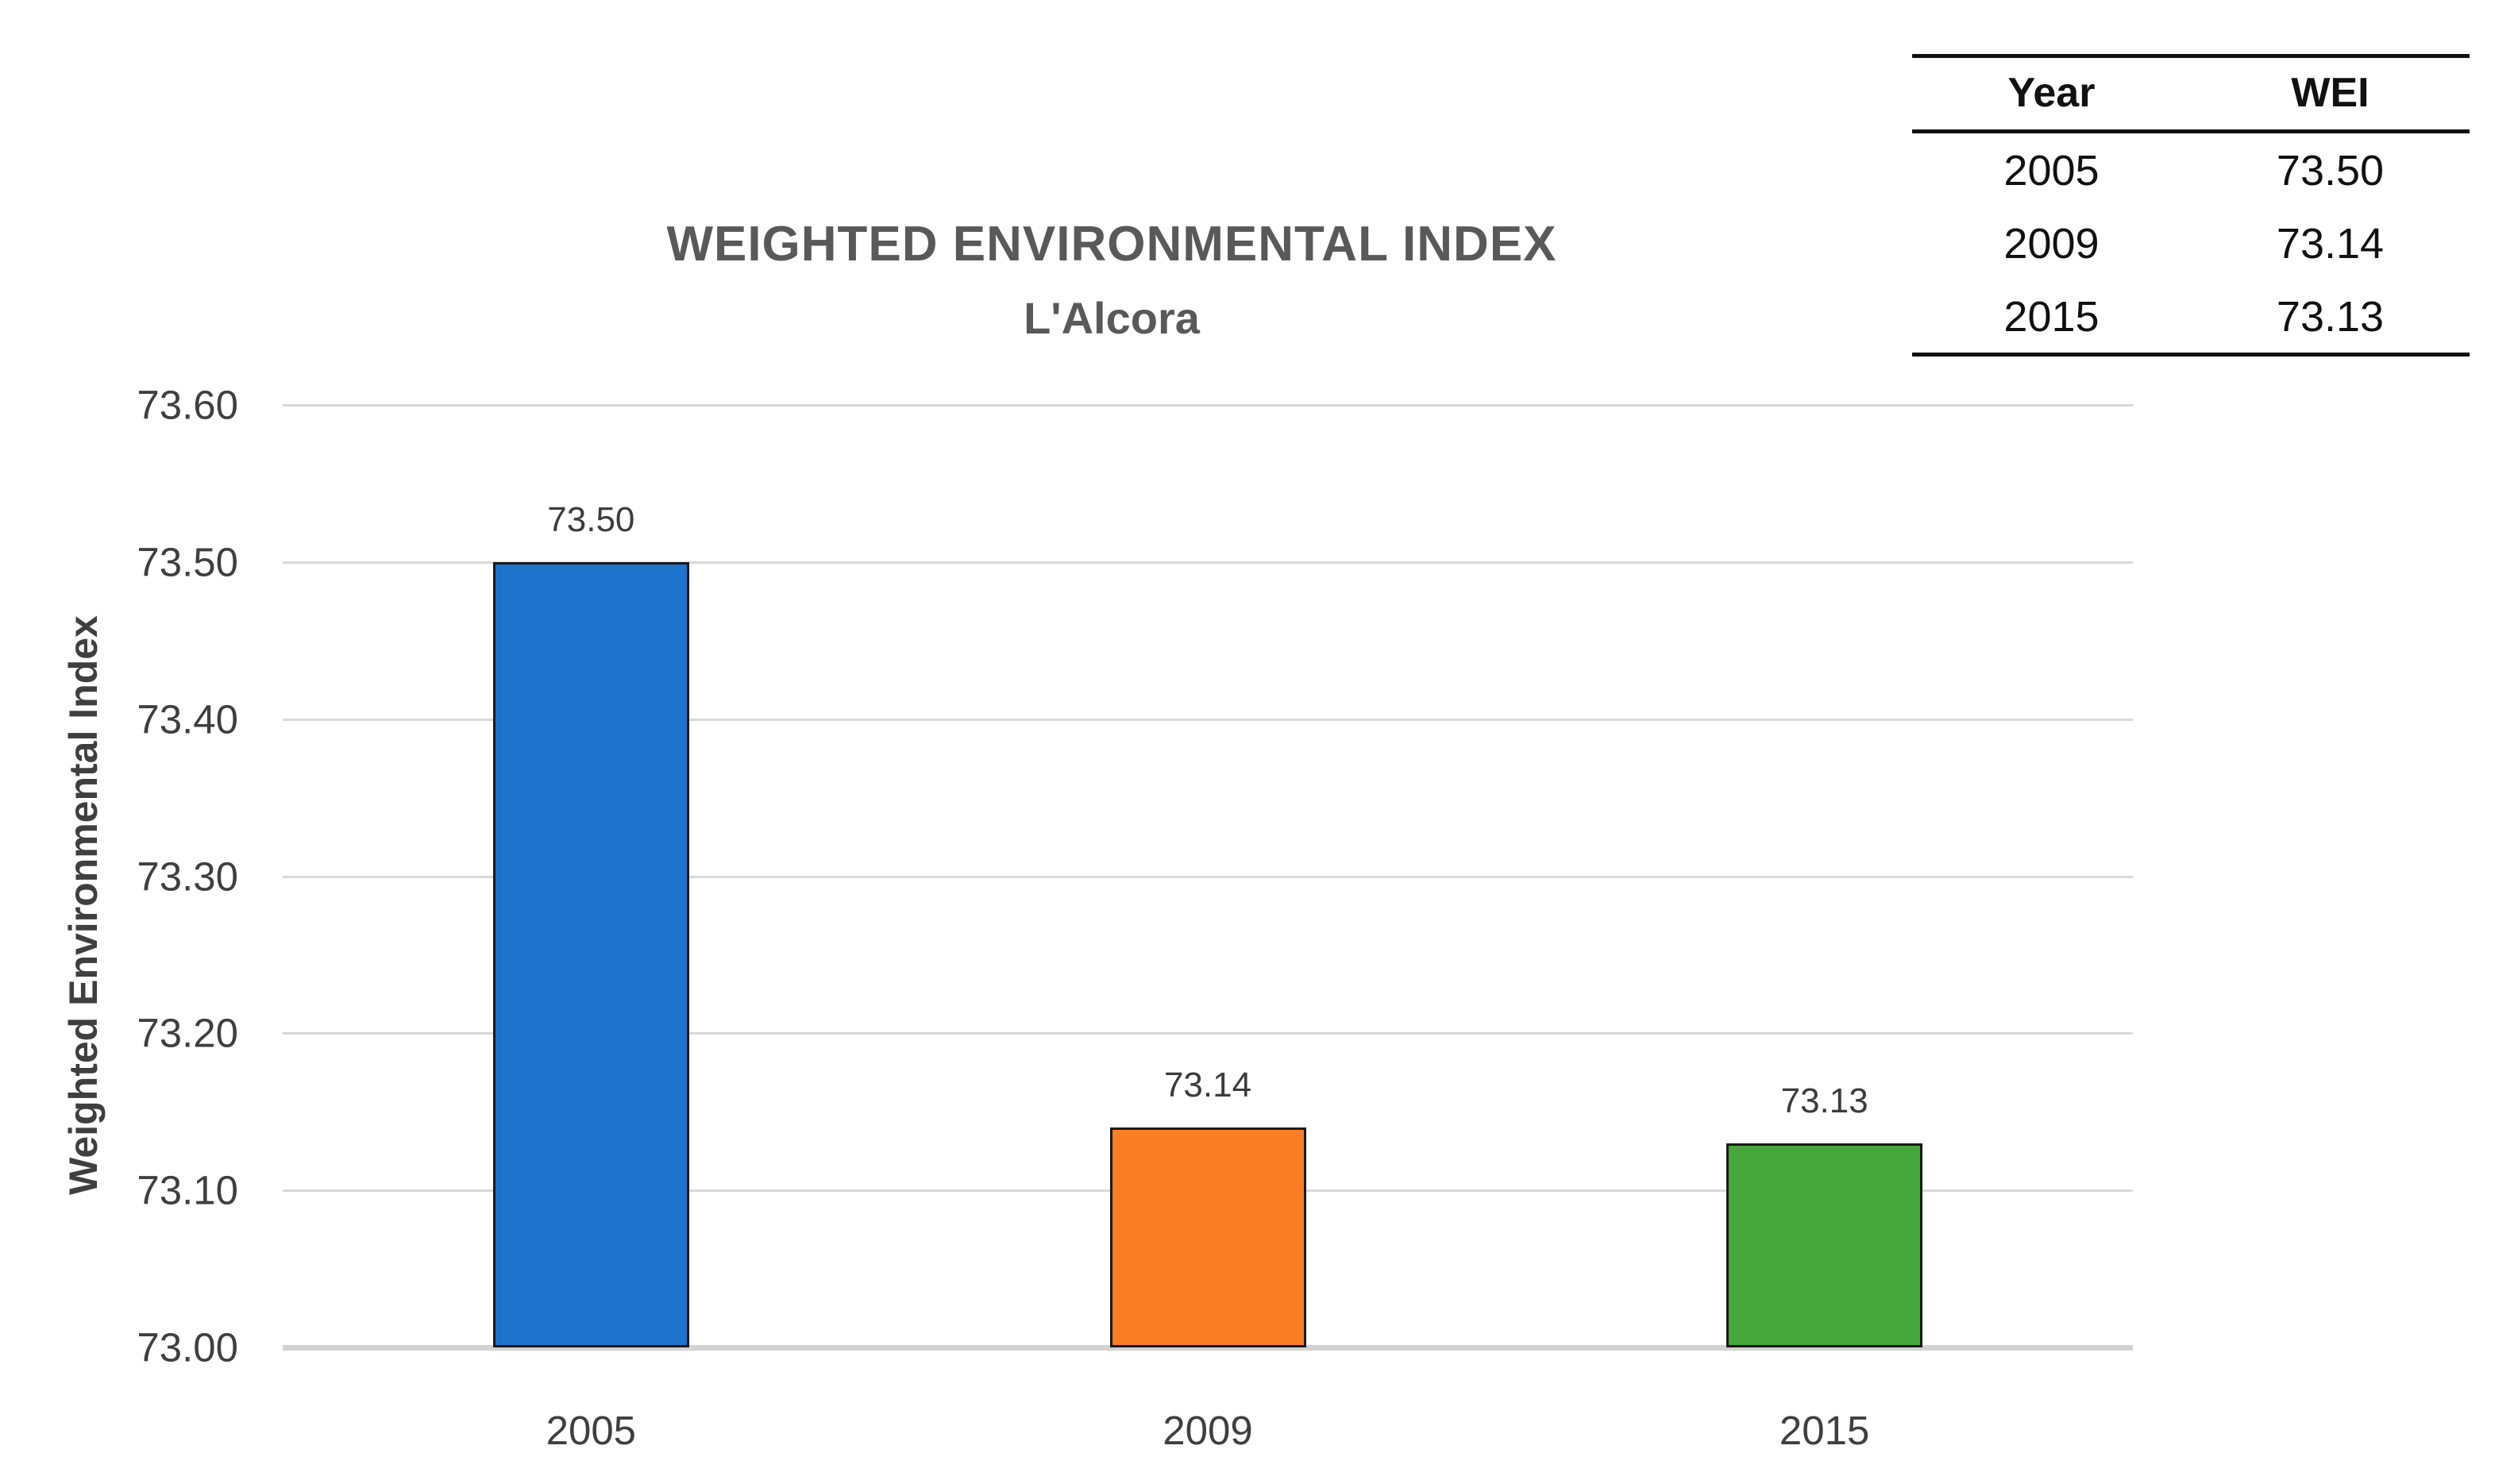 The width and height of the screenshot is (2518, 1484). I want to click on bar-value-label-2015: 73.13, so click(1824, 1101).